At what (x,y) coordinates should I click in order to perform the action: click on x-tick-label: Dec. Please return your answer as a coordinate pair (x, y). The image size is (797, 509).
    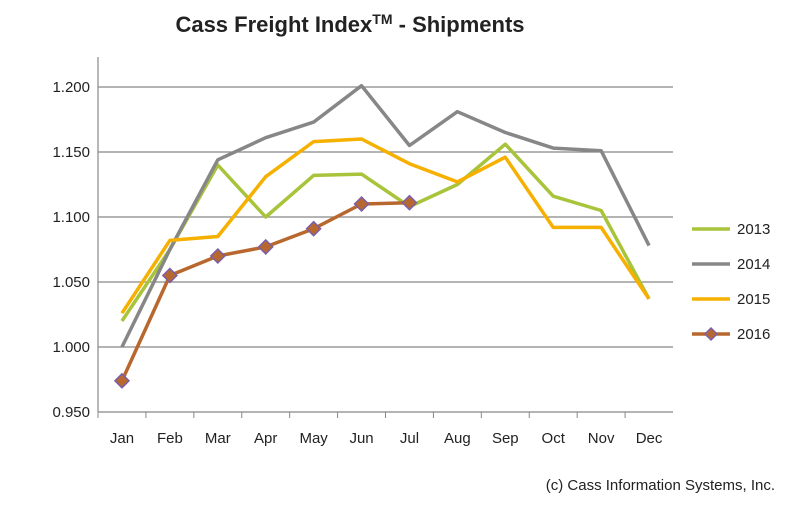
    Looking at the image, I should click on (649, 438).